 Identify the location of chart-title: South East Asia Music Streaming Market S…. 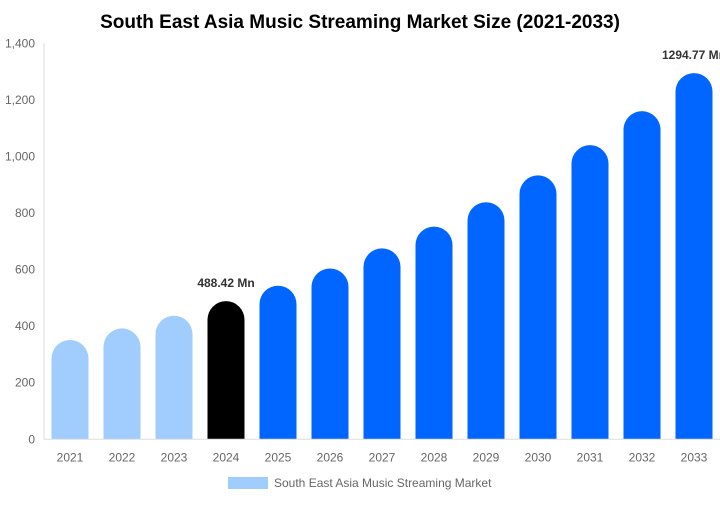
(360, 22).